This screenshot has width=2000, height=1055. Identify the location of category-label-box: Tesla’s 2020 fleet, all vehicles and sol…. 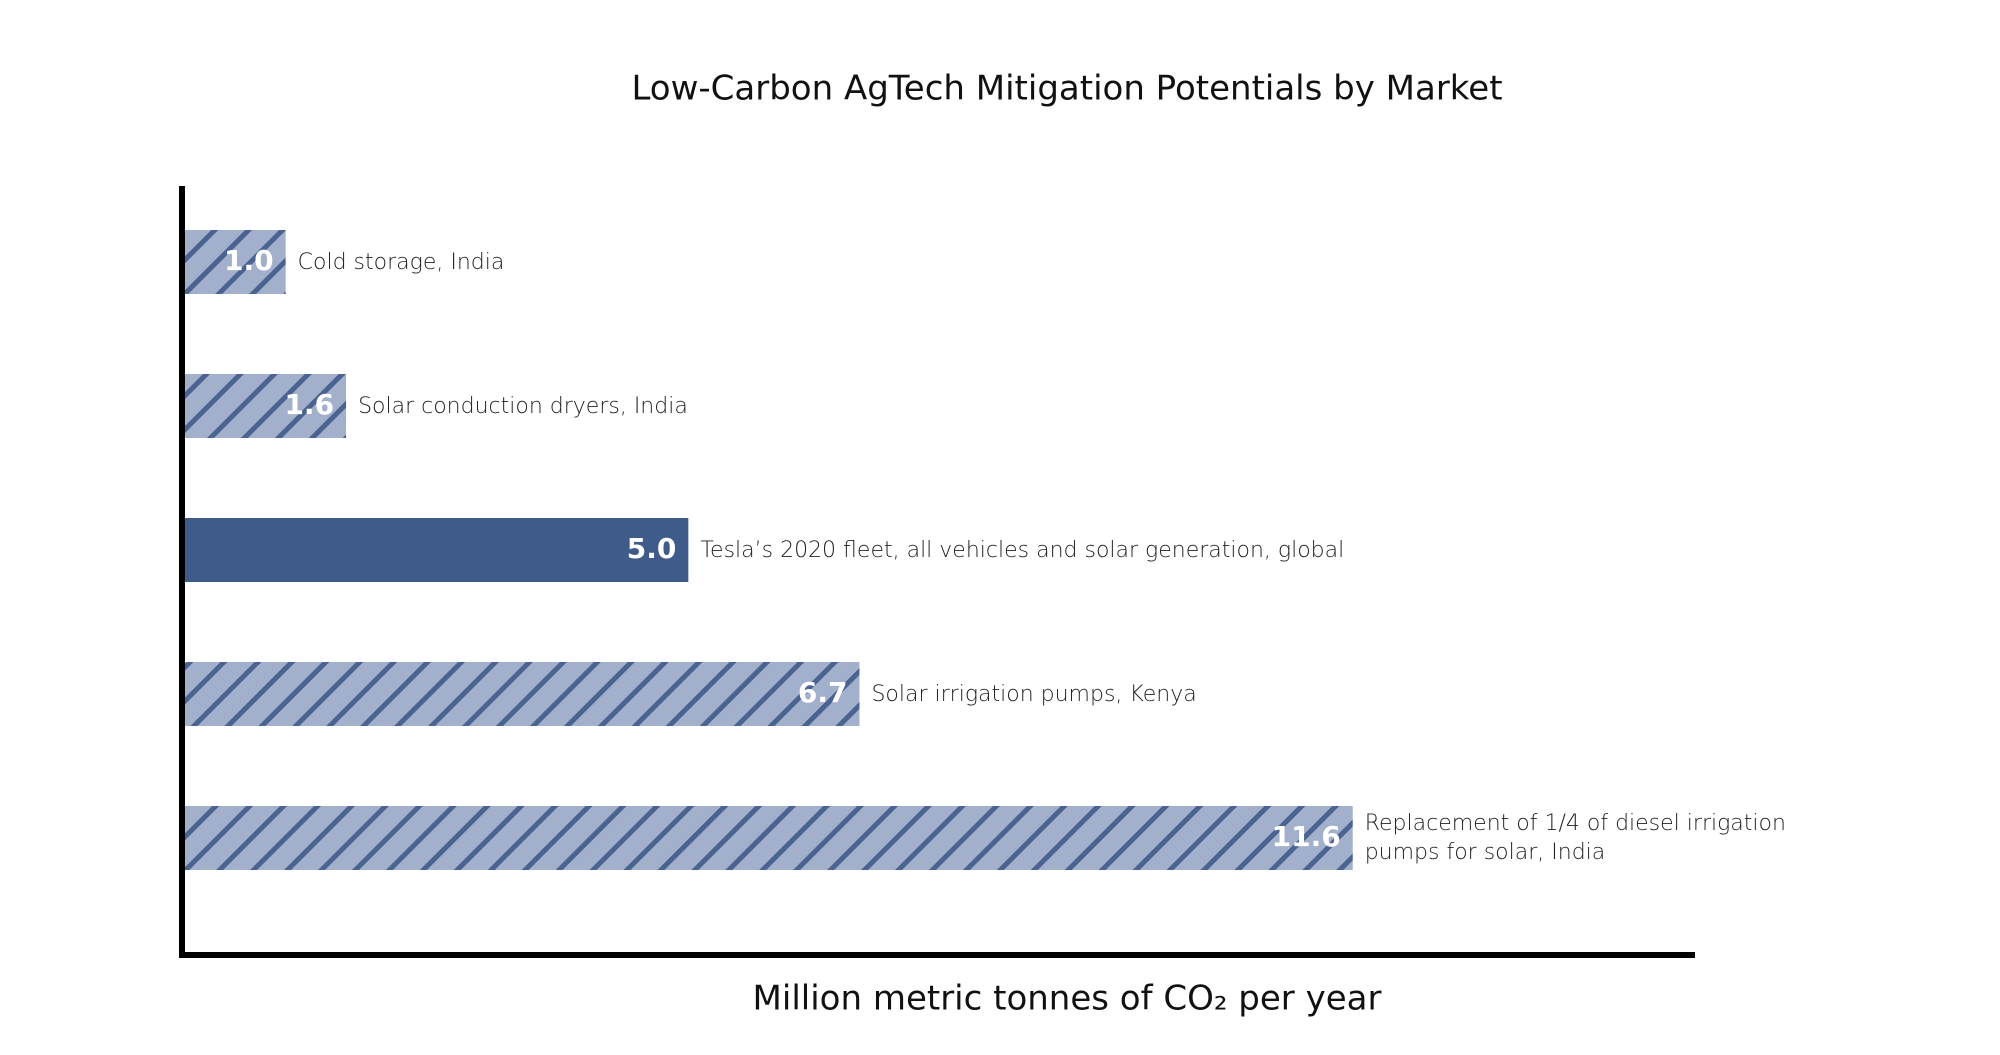
(1200, 550).